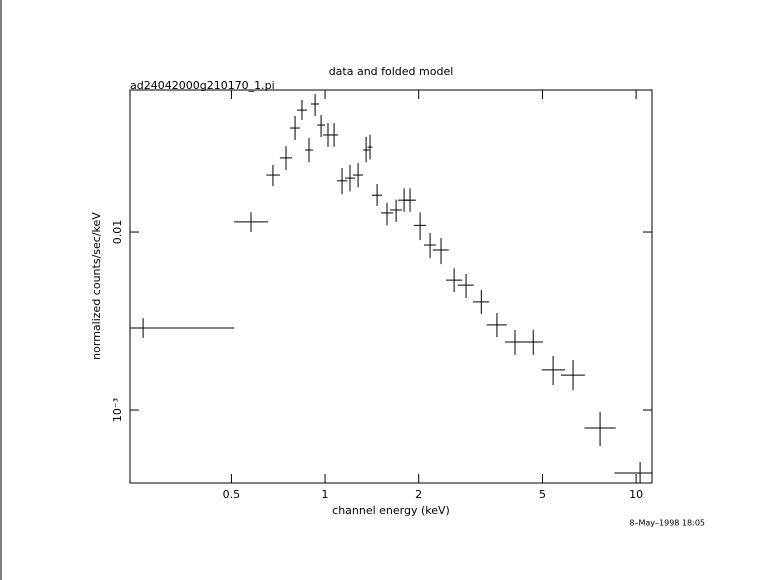 This screenshot has width=781, height=580. Describe the element at coordinates (96, 286) in the screenshot. I see `y-axis-label: normalized counts/sec/keV` at that location.